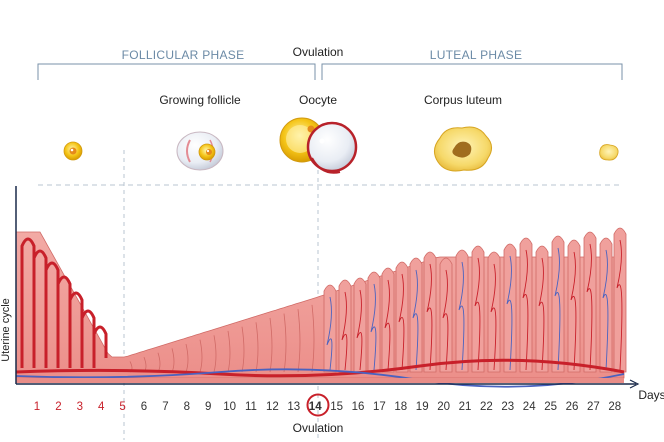  What do you see at coordinates (486, 407) in the screenshot?
I see `day-label: 22` at bounding box center [486, 407].